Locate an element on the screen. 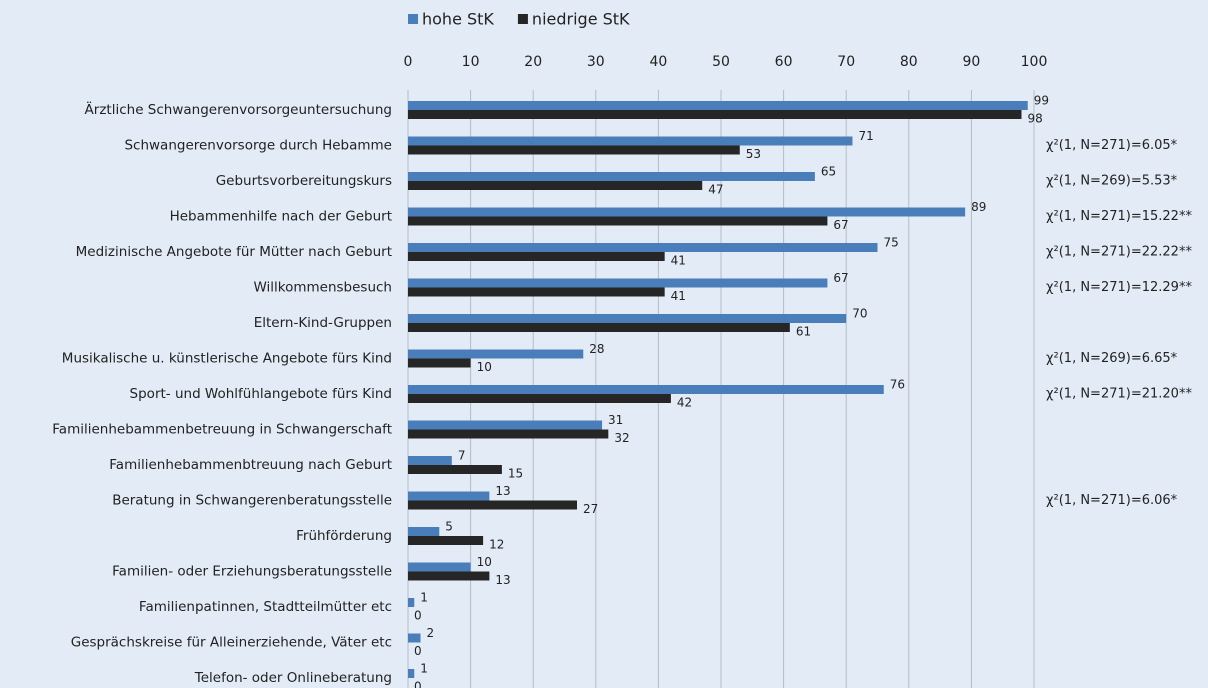  value-label: 71 is located at coordinates (865, 136).